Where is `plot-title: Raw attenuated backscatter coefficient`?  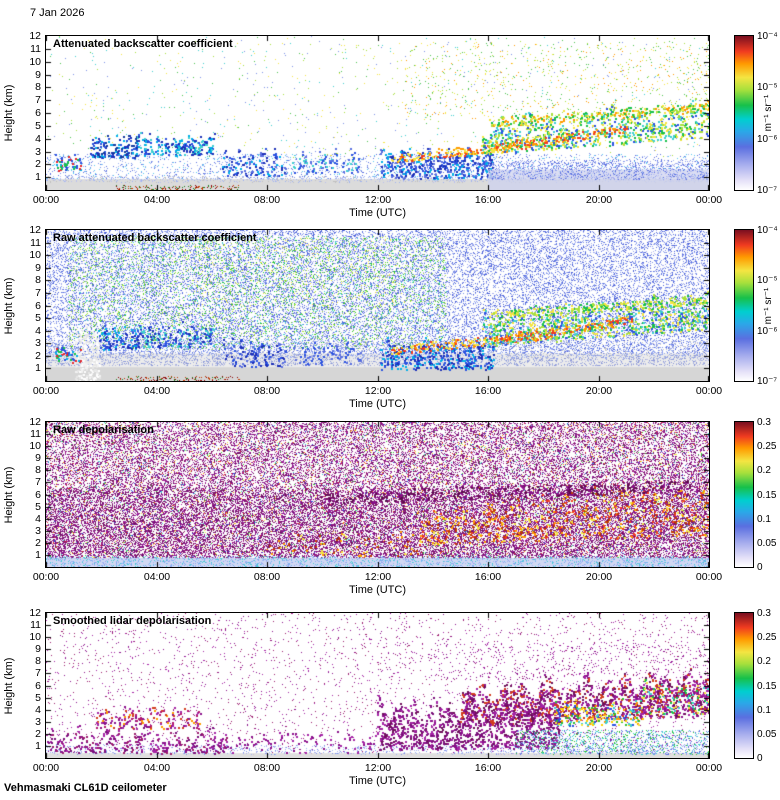
plot-title: Raw attenuated backscatter coefficient is located at coordinates (155, 238).